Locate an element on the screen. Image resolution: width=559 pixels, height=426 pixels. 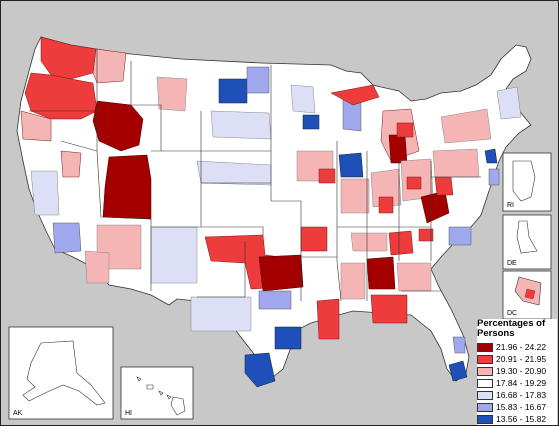
region-south-texas-blue is located at coordinates (260, 370).